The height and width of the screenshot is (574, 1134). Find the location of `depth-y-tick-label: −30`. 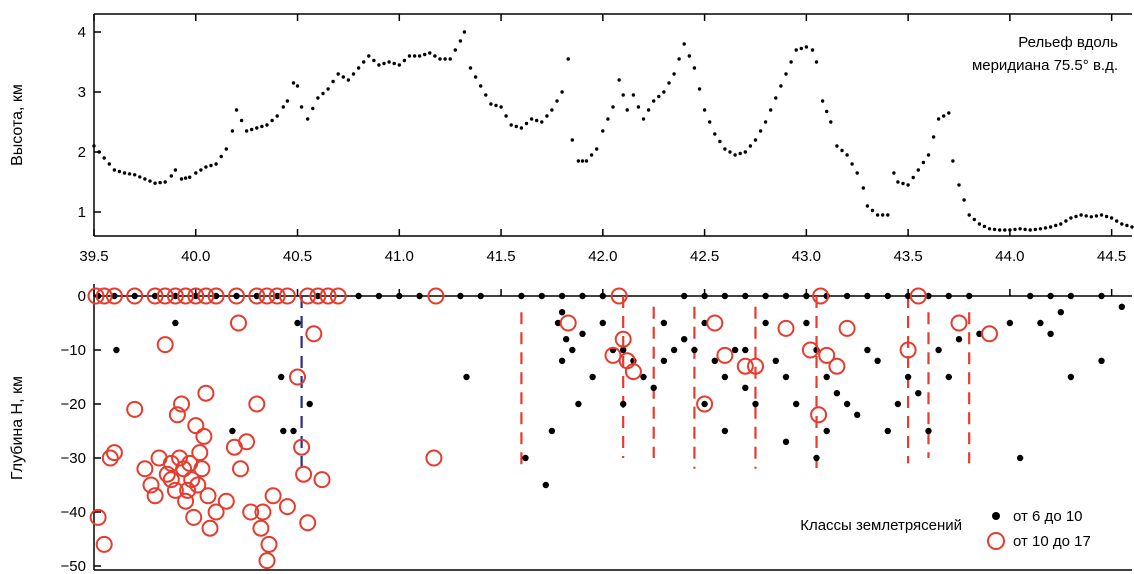

depth-y-tick-label: −30 is located at coordinates (73, 458).